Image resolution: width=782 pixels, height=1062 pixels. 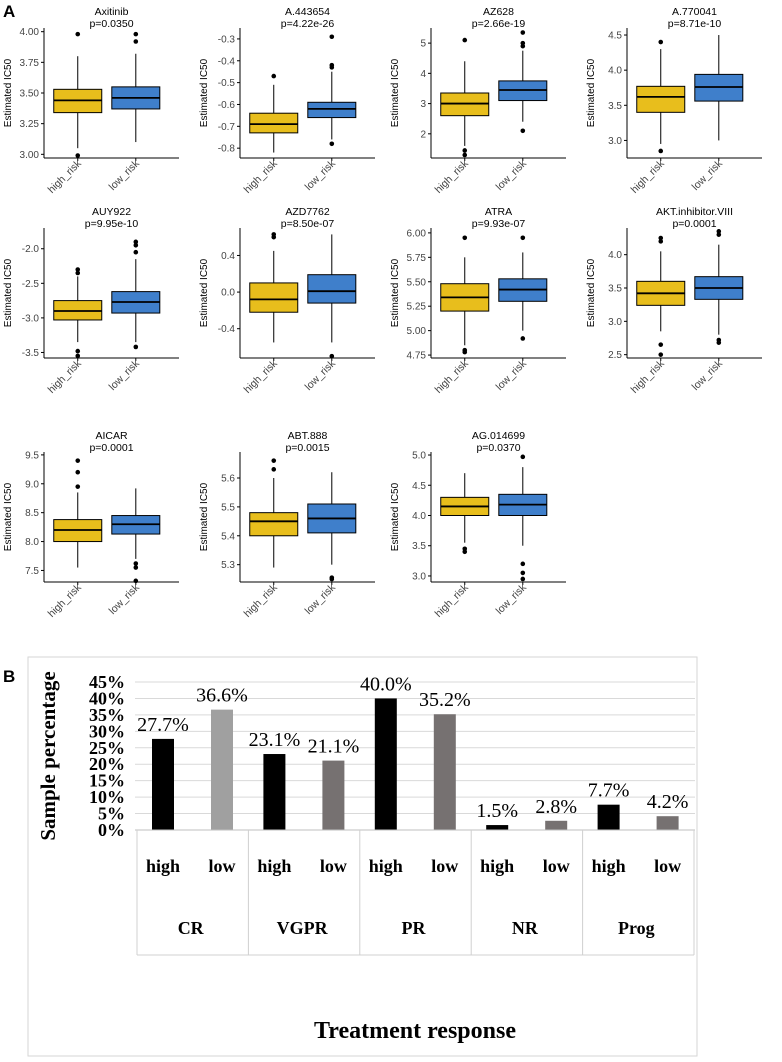 What do you see at coordinates (423, 134) in the screenshot?
I see `y-tick-label: 2` at bounding box center [423, 134].